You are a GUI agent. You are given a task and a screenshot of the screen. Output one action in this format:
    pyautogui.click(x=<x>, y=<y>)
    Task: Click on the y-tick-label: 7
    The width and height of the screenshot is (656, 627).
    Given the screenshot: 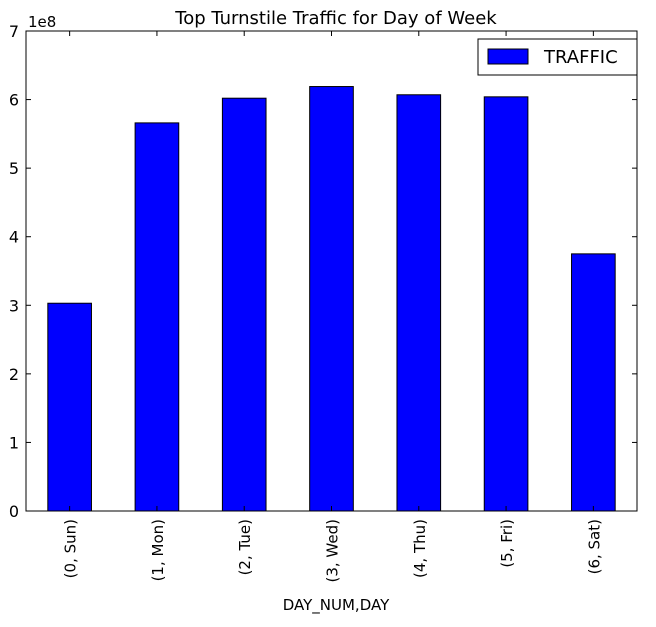 What is the action you would take?
    pyautogui.click(x=14, y=31)
    